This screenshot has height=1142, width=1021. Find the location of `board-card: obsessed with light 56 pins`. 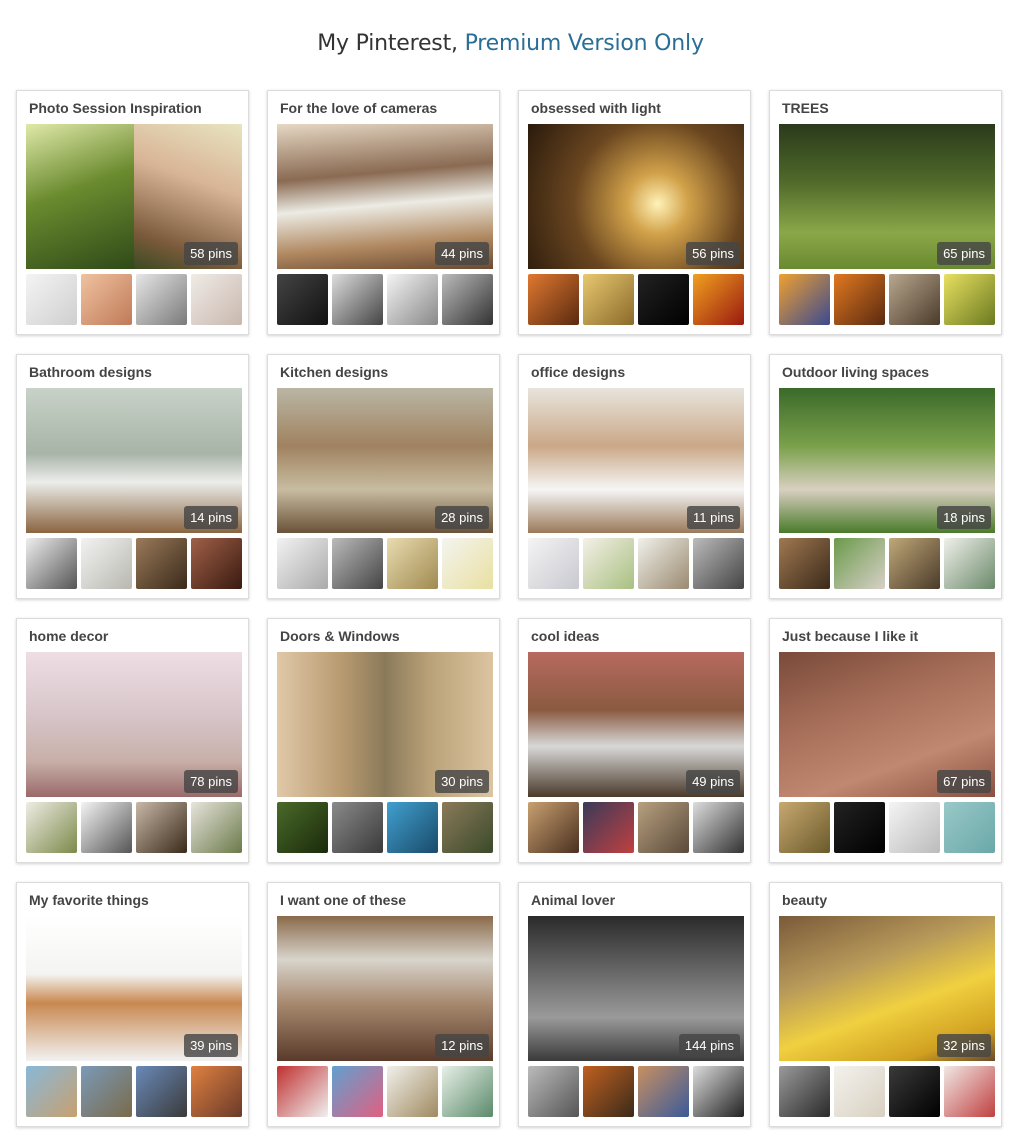

board-card: obsessed with light 56 pins is located at coordinates (634, 212).